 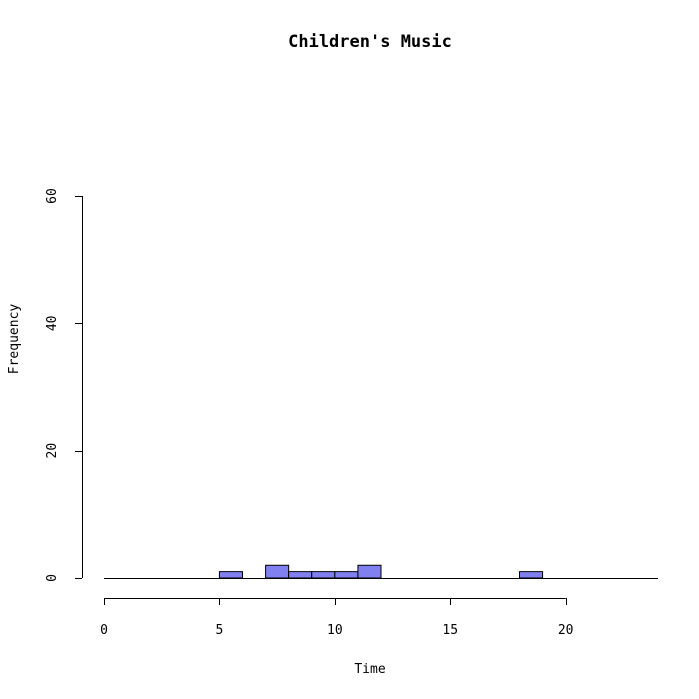 I want to click on x-axis: 0 5 10 15 20, so click(x=336, y=618).